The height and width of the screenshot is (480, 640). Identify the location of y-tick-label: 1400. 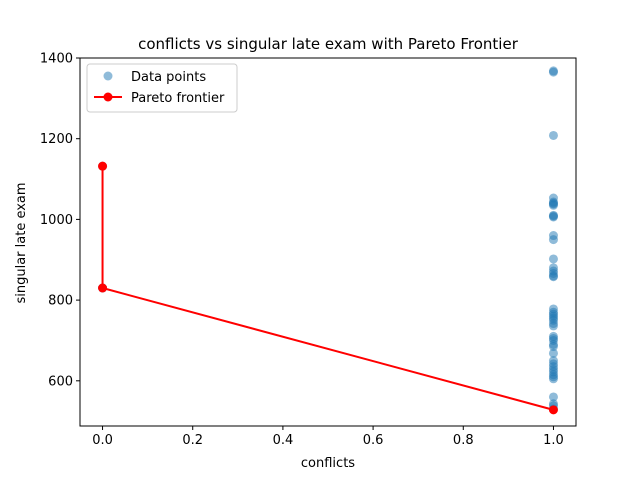
(56, 59).